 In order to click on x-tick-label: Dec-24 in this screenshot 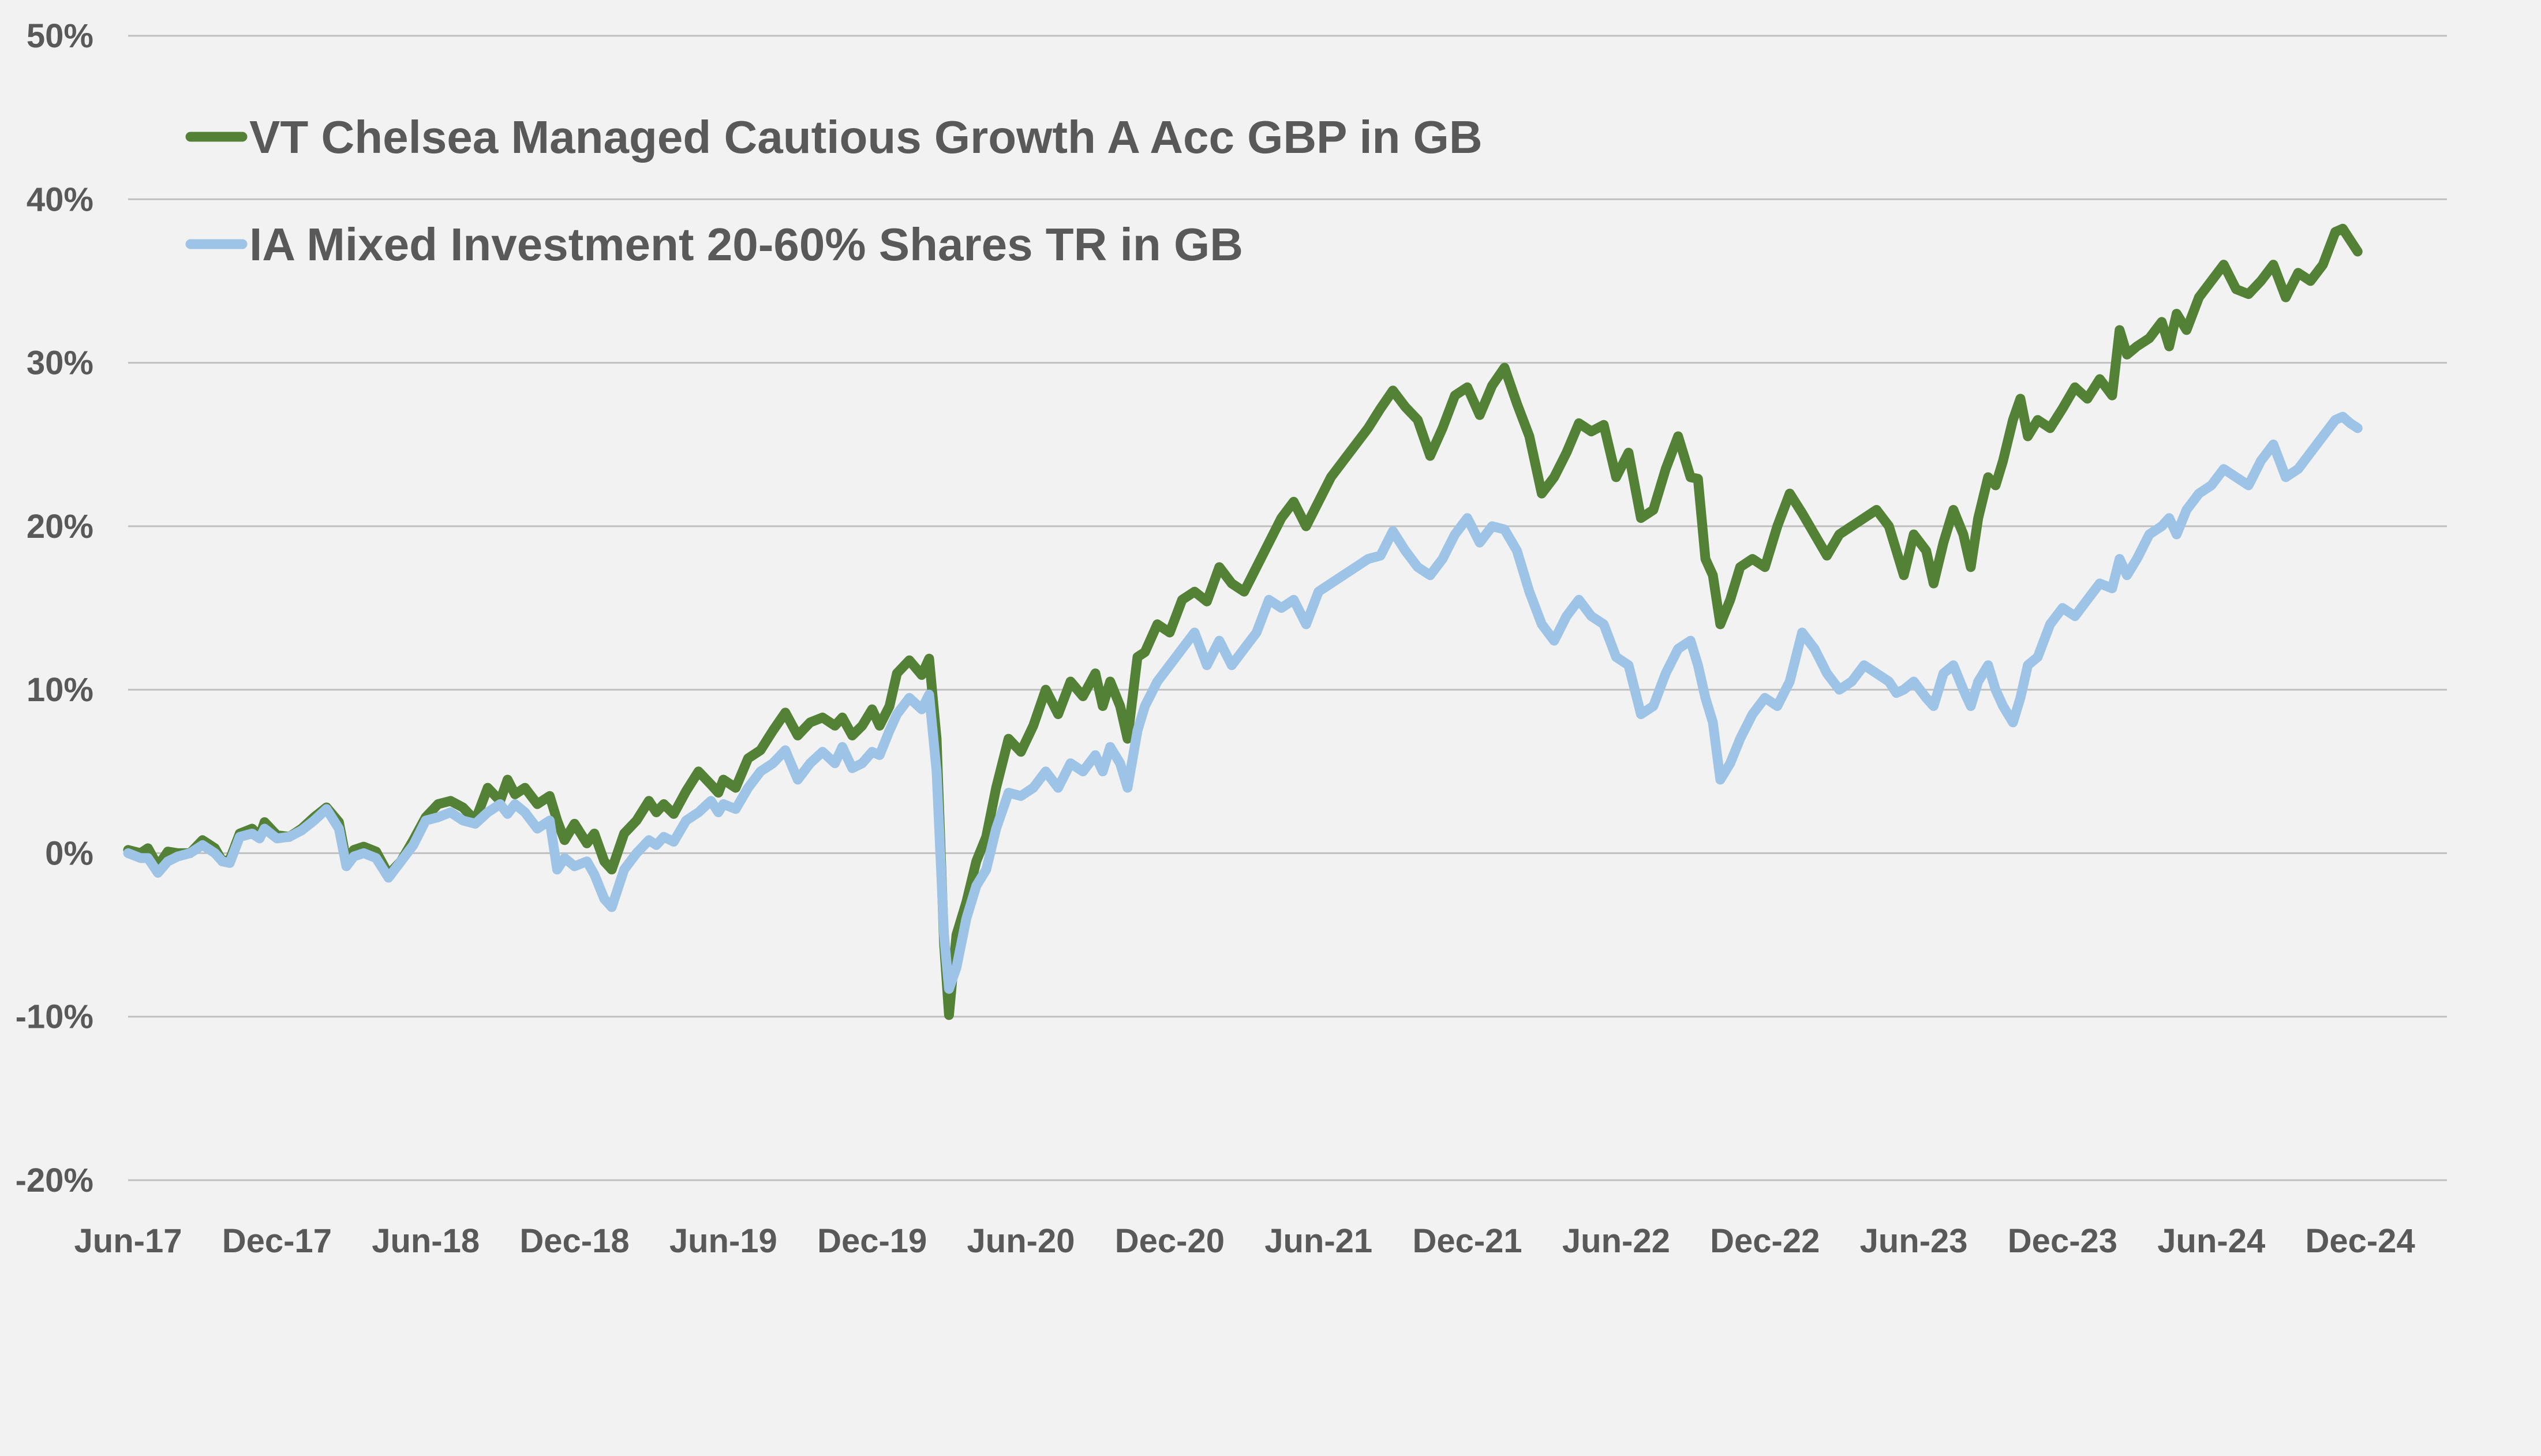, I will do `click(2360, 1241)`.